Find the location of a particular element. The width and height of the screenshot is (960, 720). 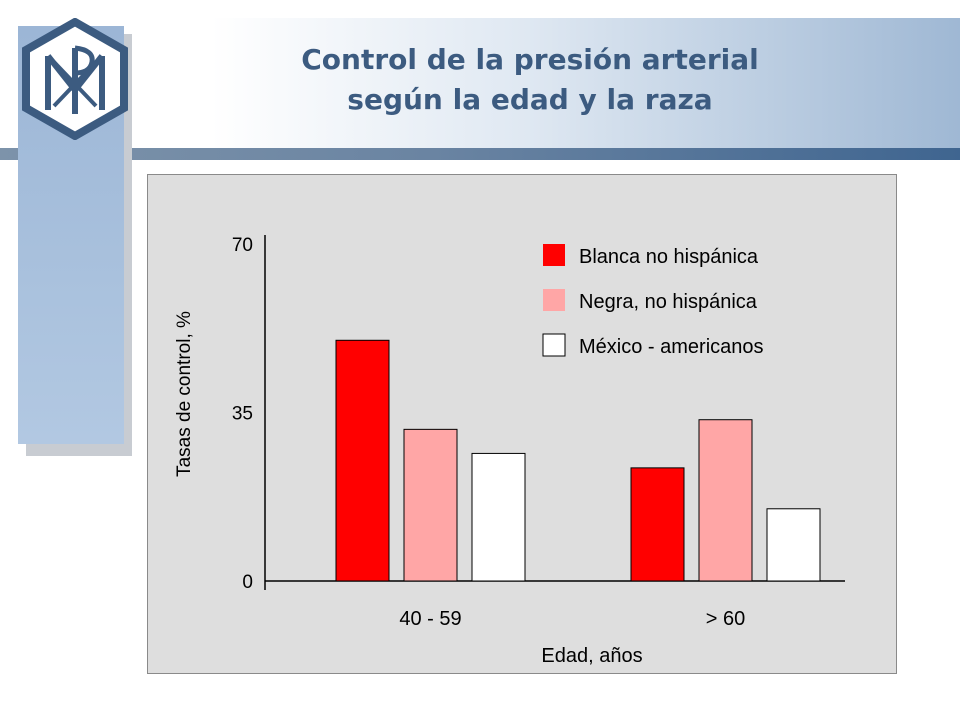

y-axis-label: Tasas de control, % is located at coordinates (184, 394).